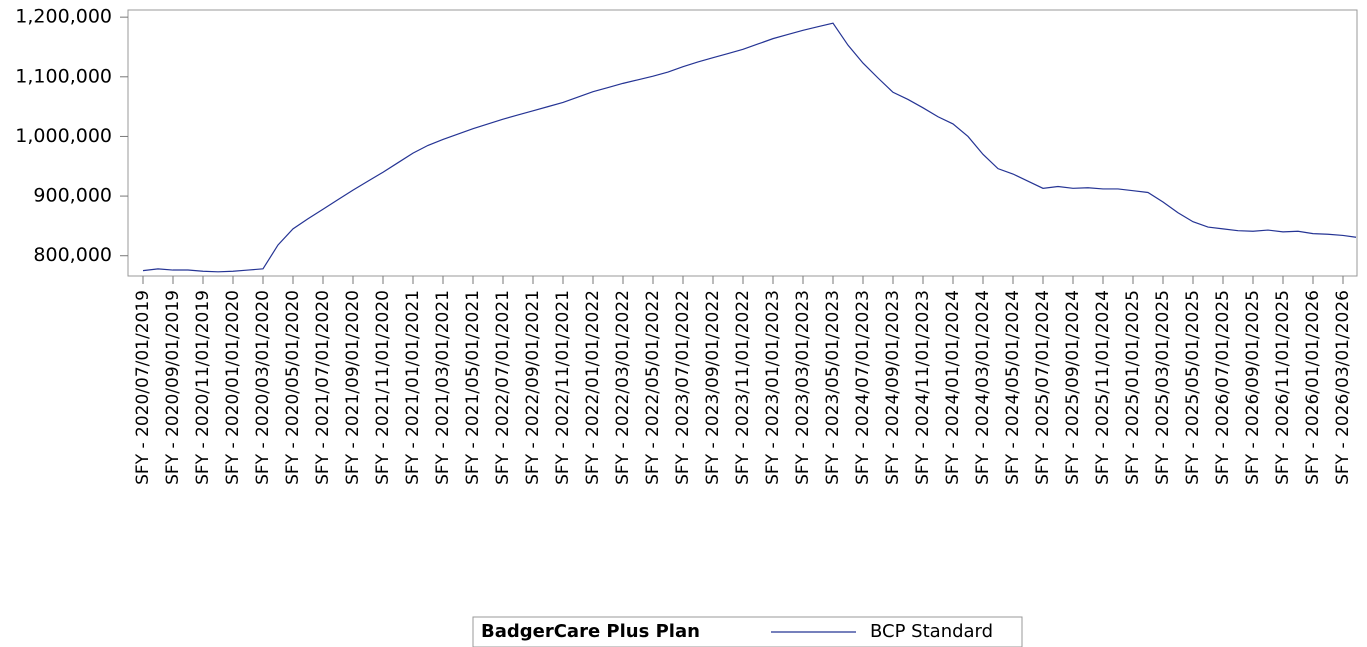 Image resolution: width=1367 pixels, height=647 pixels. I want to click on x-tick-label: SFY - 2020/05/01/2020, so click(293, 387).